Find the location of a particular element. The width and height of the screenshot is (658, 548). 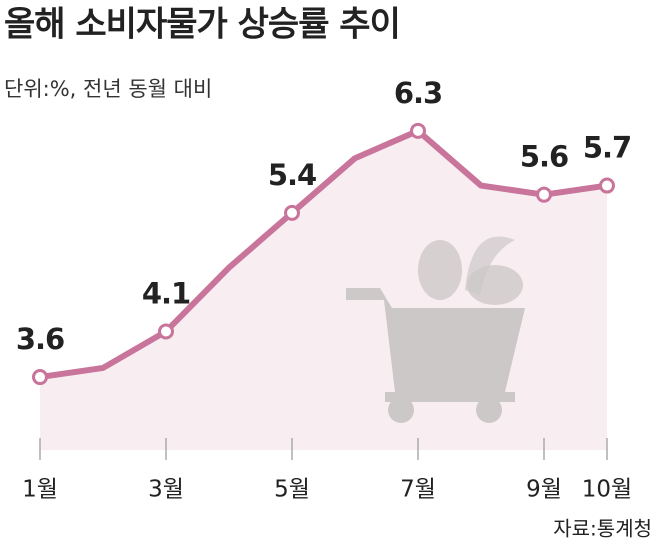

chart-title: 올해 소비자물가 상승률 추이 is located at coordinates (202, 25).